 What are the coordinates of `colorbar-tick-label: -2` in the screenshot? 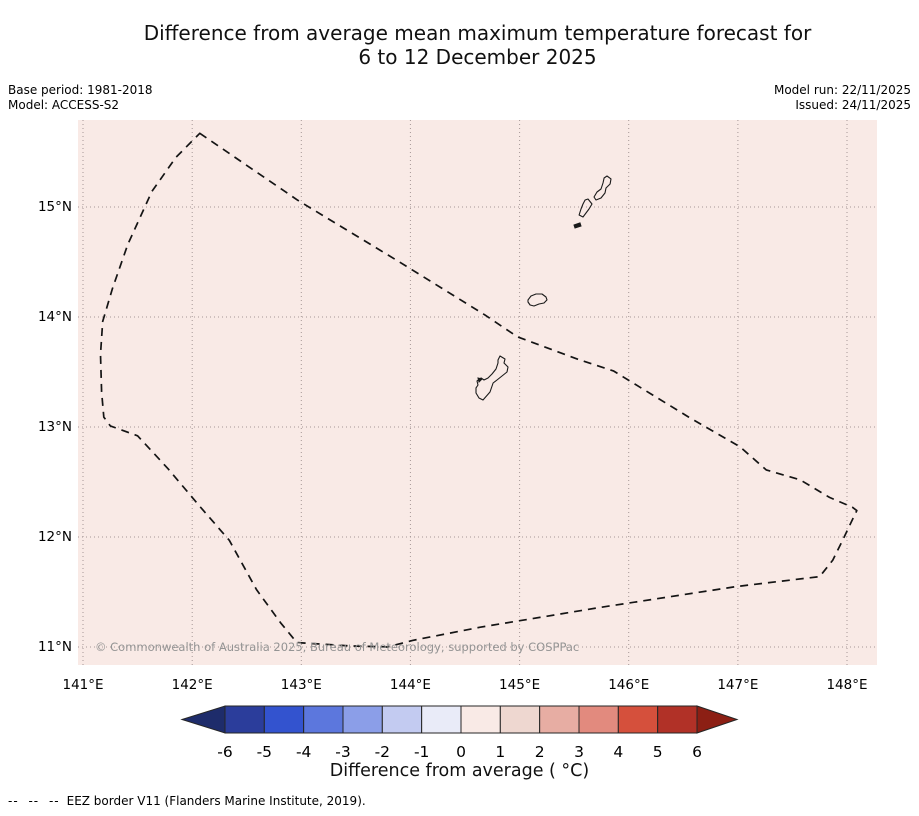 It's located at (382, 752).